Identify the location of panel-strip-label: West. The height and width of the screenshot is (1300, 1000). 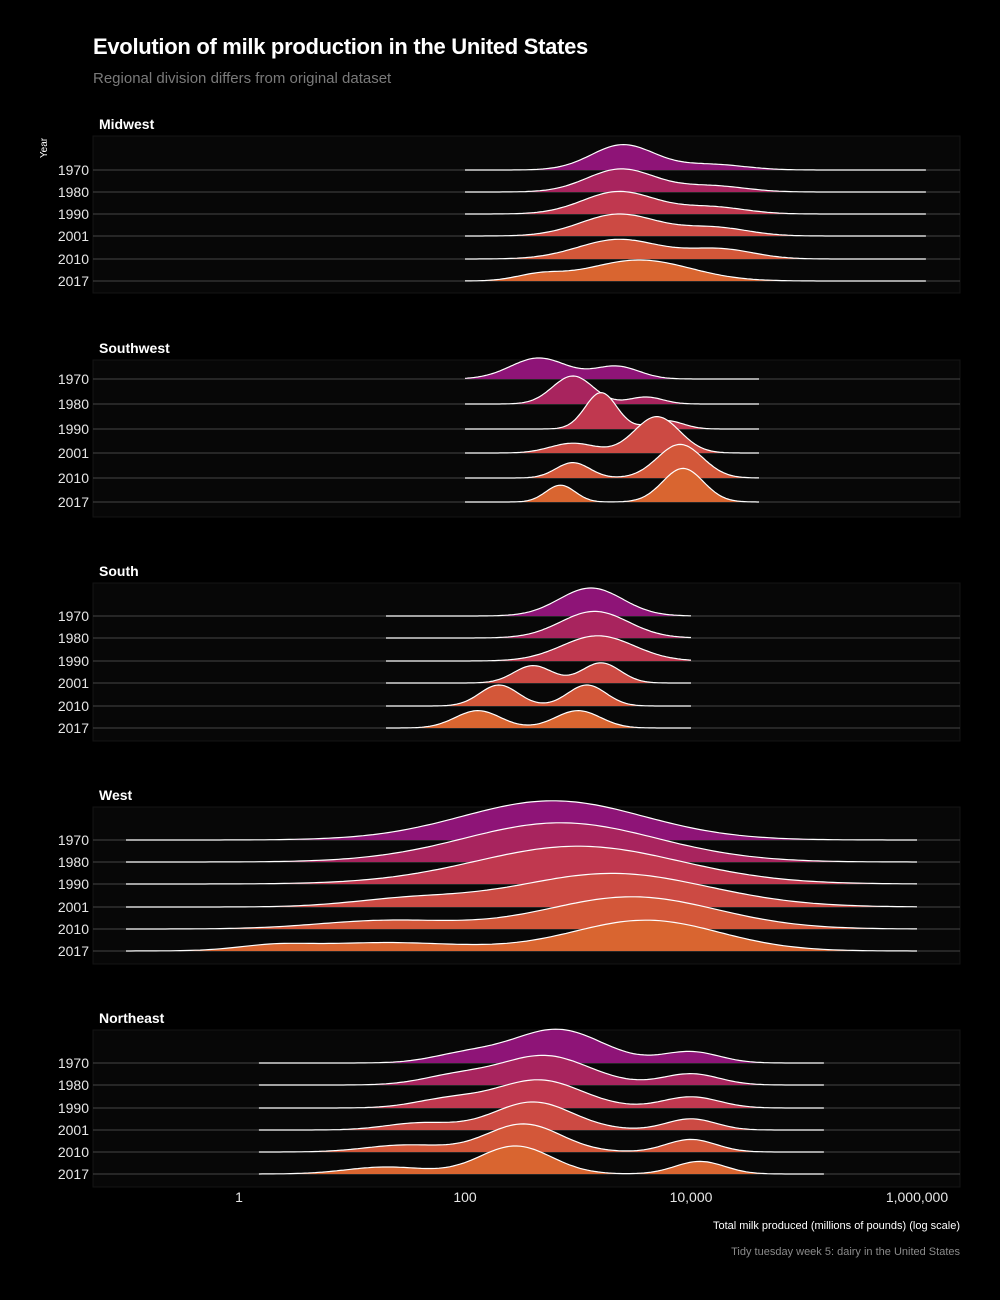
(116, 795).